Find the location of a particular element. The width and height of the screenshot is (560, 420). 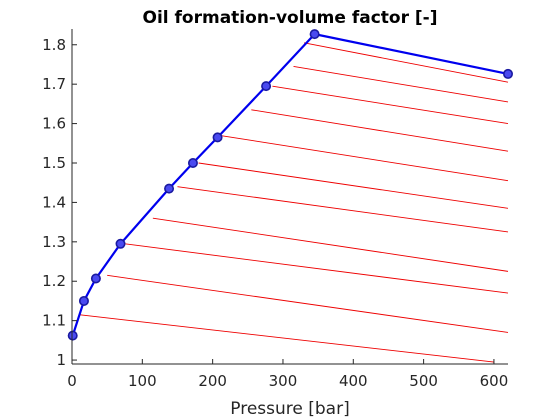

x-axis-label: Pressure [bar] is located at coordinates (289, 409).